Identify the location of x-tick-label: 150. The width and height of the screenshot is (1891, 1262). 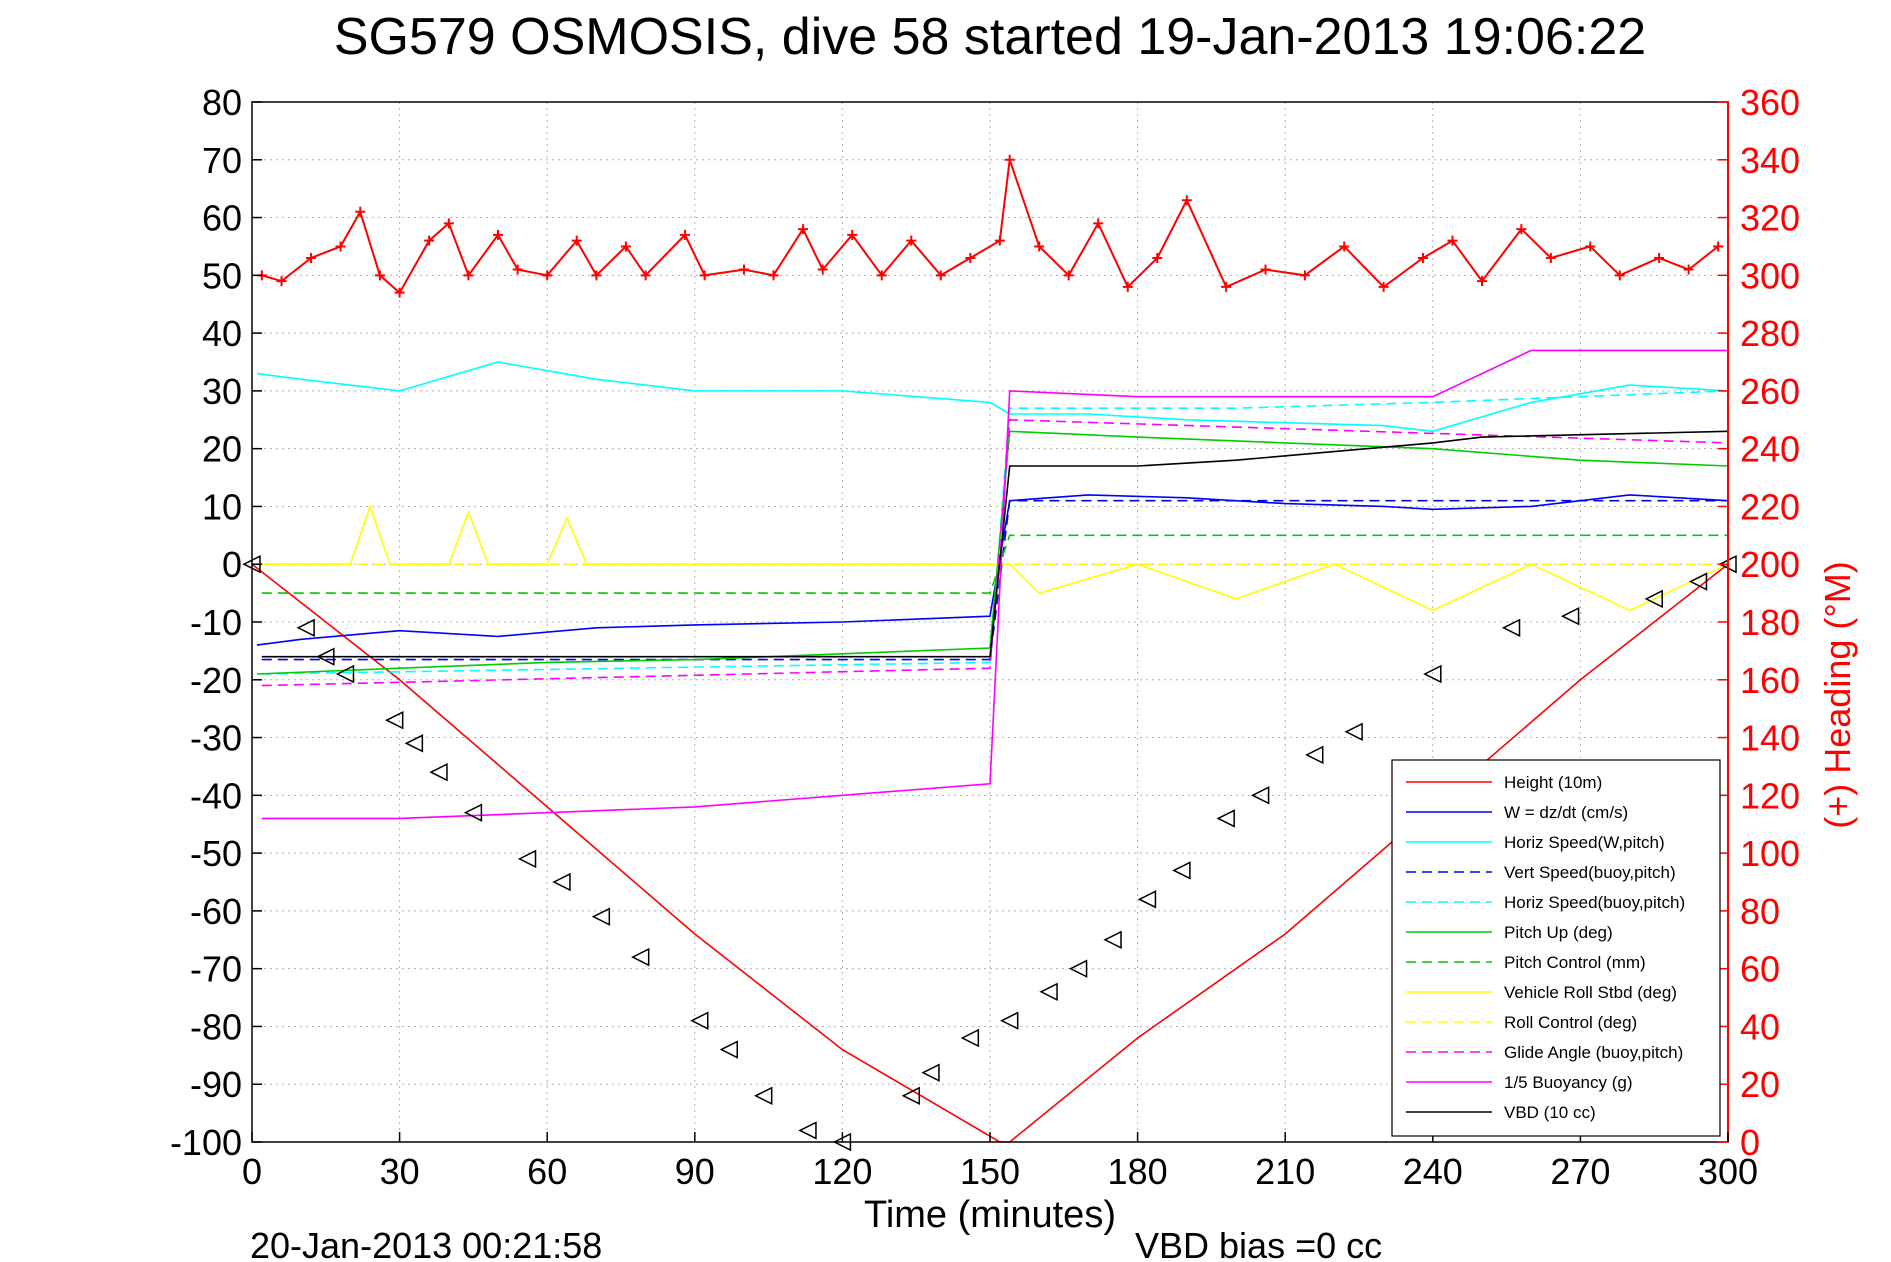
(990, 1171).